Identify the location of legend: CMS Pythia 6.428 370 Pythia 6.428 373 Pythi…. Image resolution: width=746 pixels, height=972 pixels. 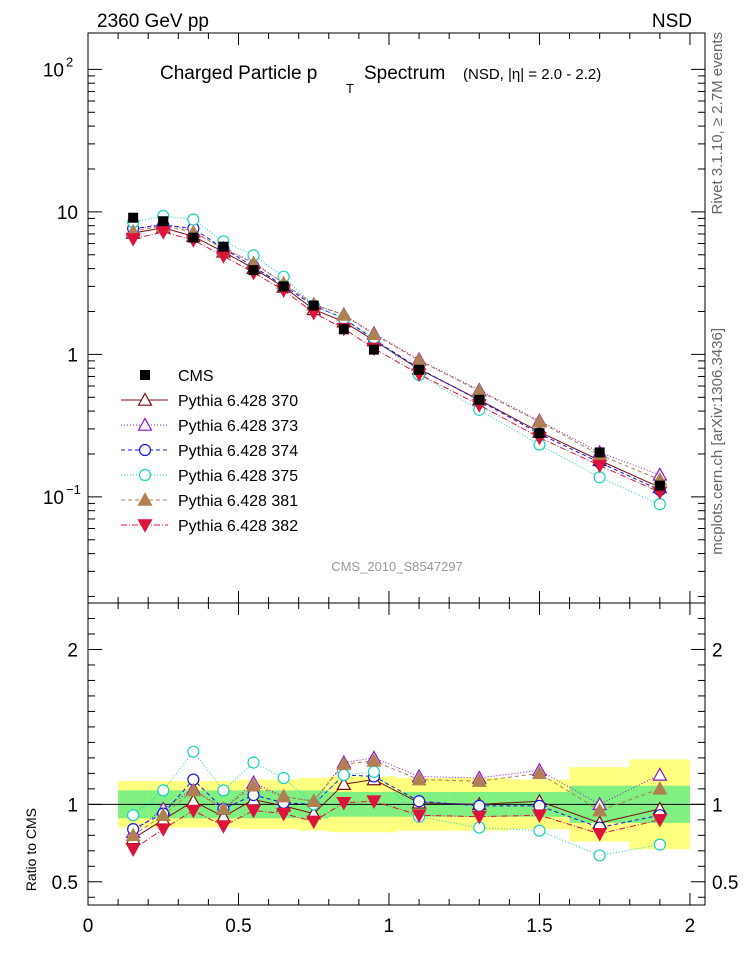
(209, 451).